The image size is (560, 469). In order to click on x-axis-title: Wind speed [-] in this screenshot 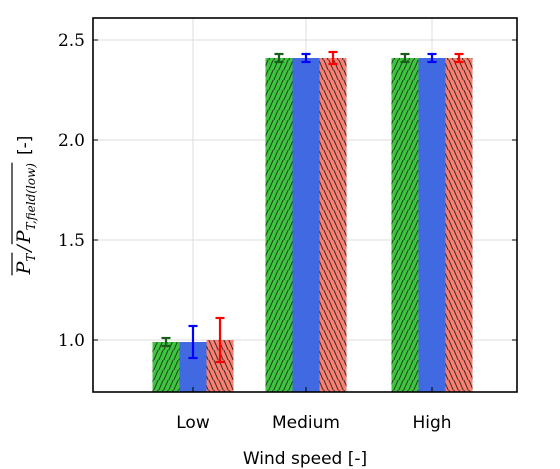, I will do `click(305, 459)`.